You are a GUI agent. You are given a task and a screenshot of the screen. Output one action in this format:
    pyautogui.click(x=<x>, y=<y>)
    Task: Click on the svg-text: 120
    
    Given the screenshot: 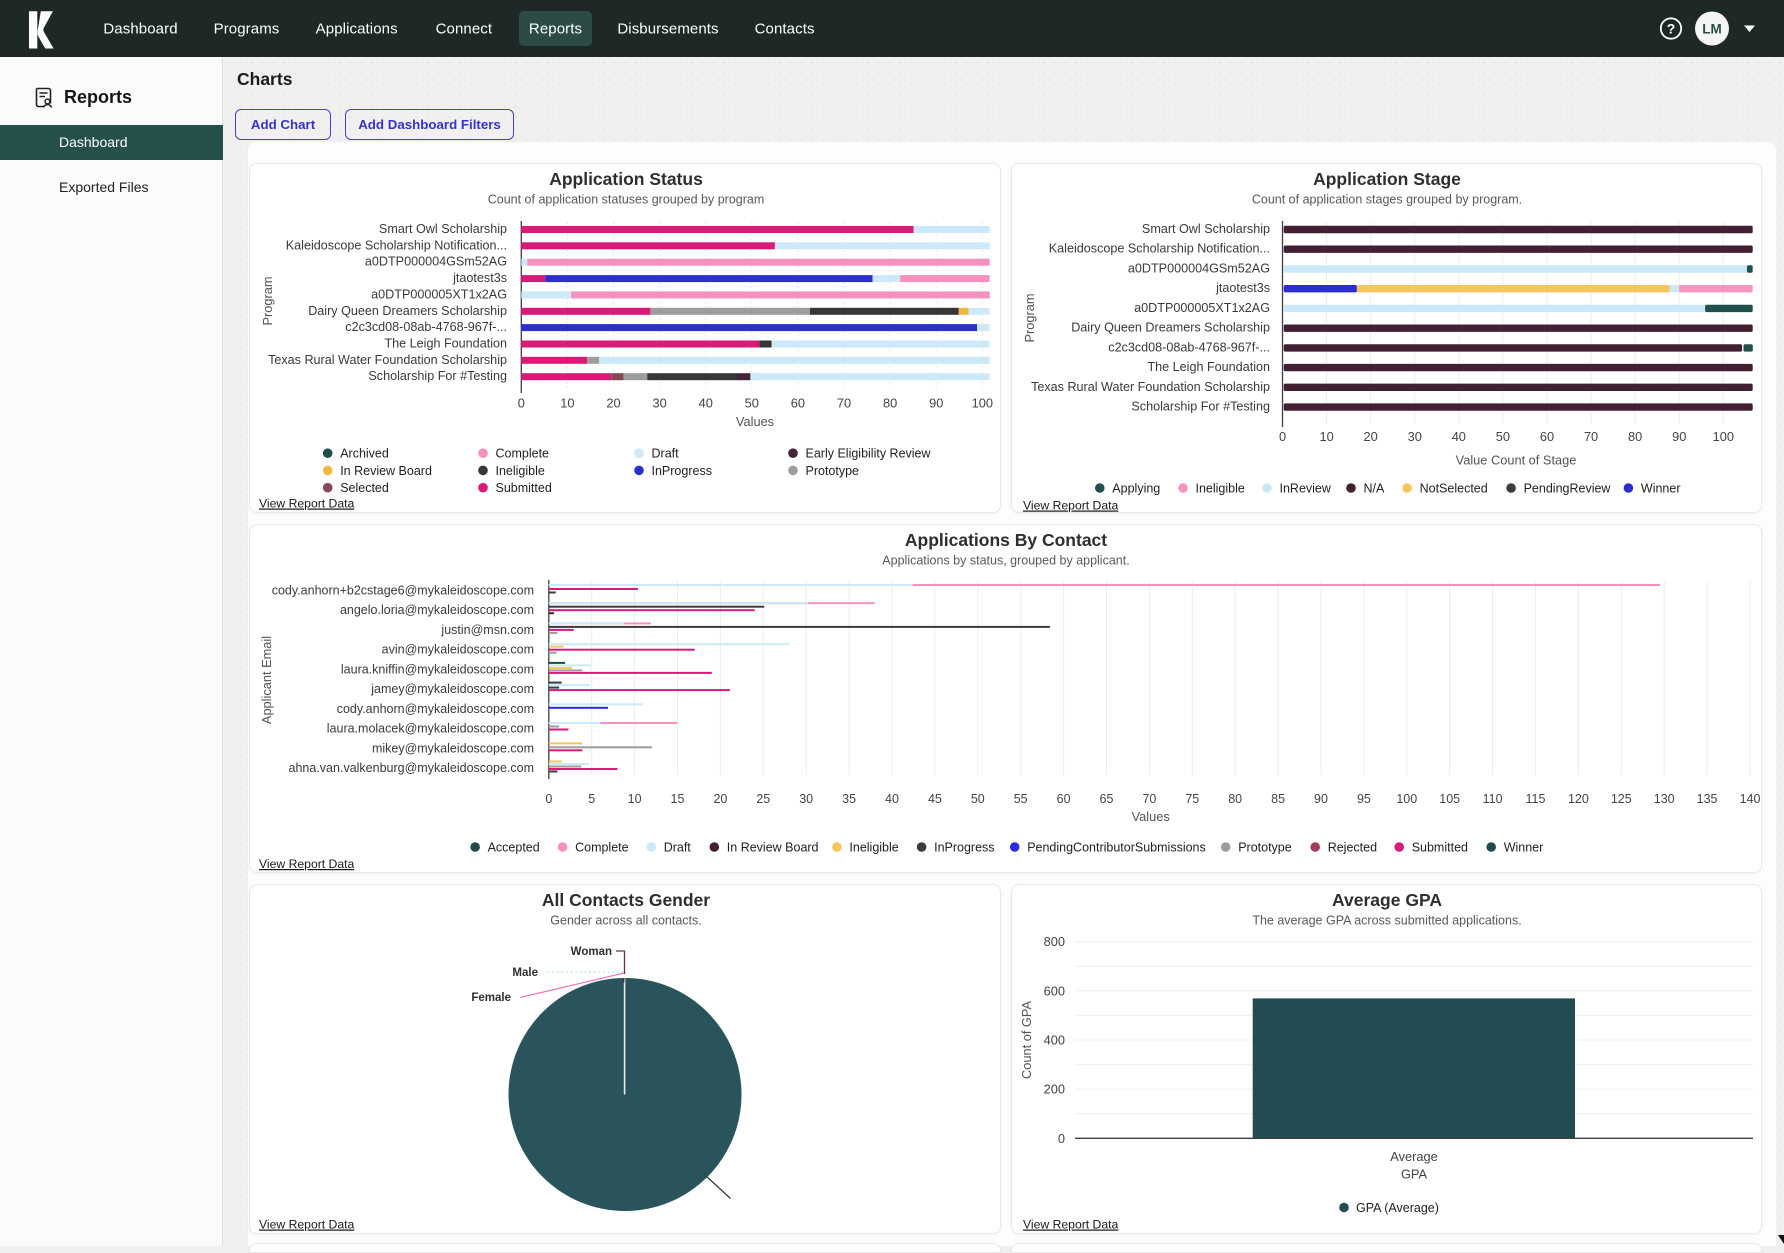 What is the action you would take?
    pyautogui.click(x=1578, y=799)
    